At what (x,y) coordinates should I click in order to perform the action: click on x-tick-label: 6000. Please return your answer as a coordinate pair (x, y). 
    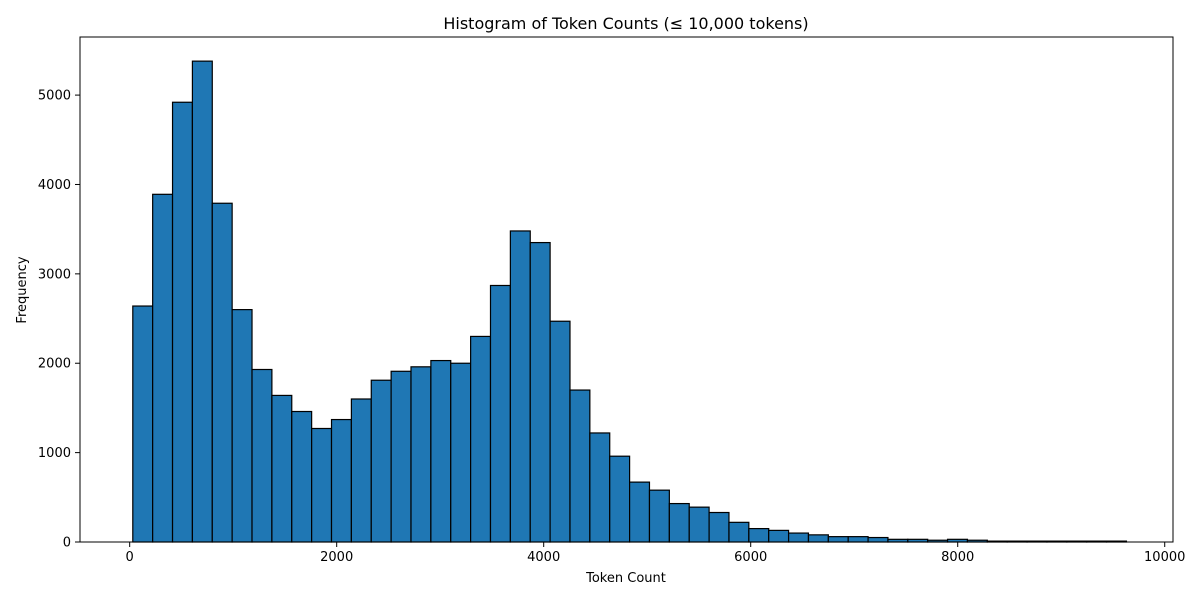
    Looking at the image, I should click on (750, 557).